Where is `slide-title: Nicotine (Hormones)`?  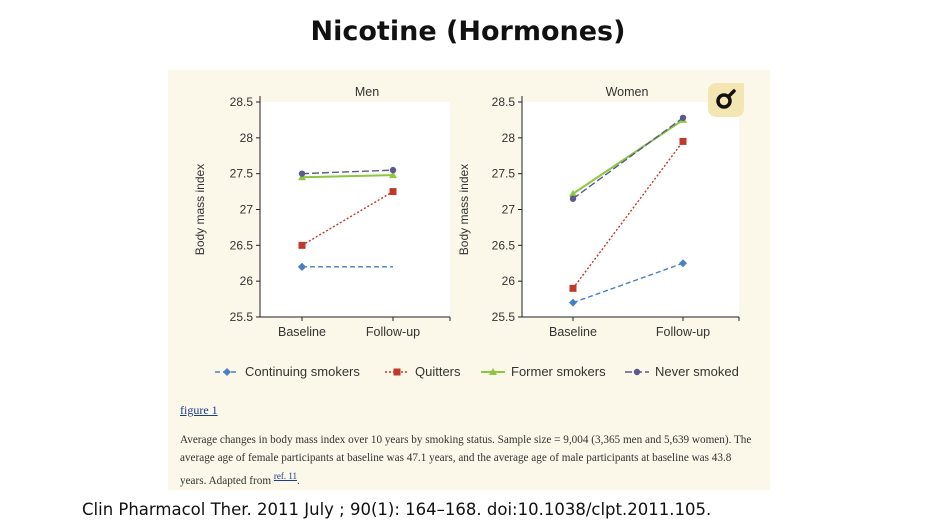
slide-title: Nicotine (Hormones) is located at coordinates (468, 31).